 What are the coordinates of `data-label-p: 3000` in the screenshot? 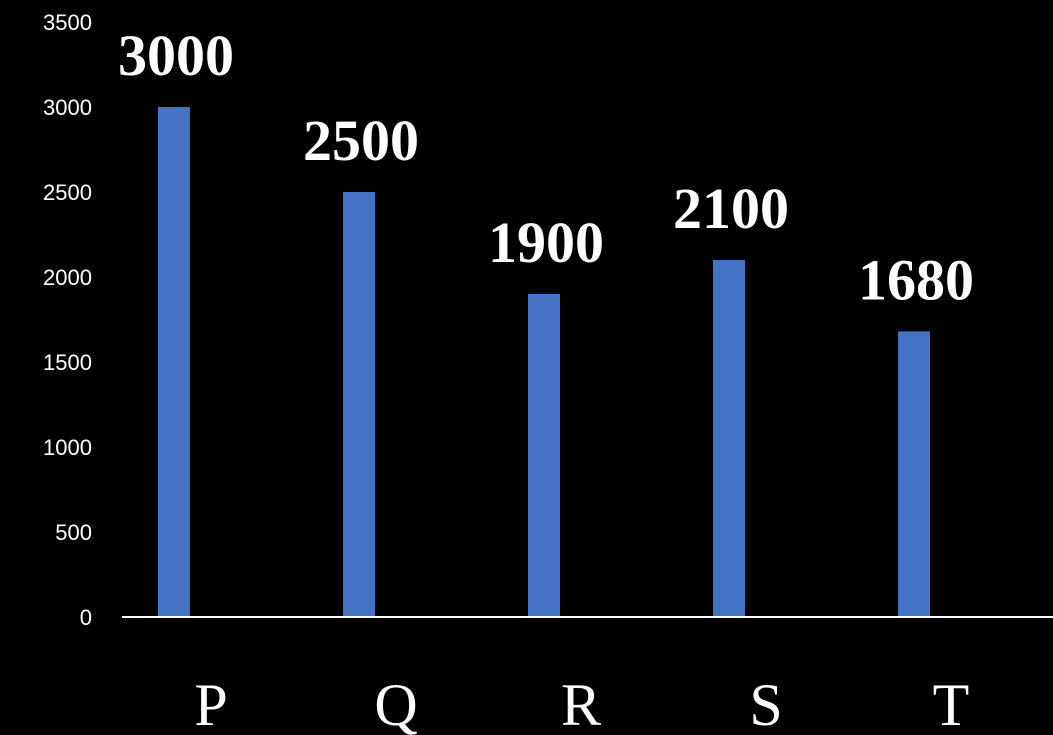 It's located at (176, 55).